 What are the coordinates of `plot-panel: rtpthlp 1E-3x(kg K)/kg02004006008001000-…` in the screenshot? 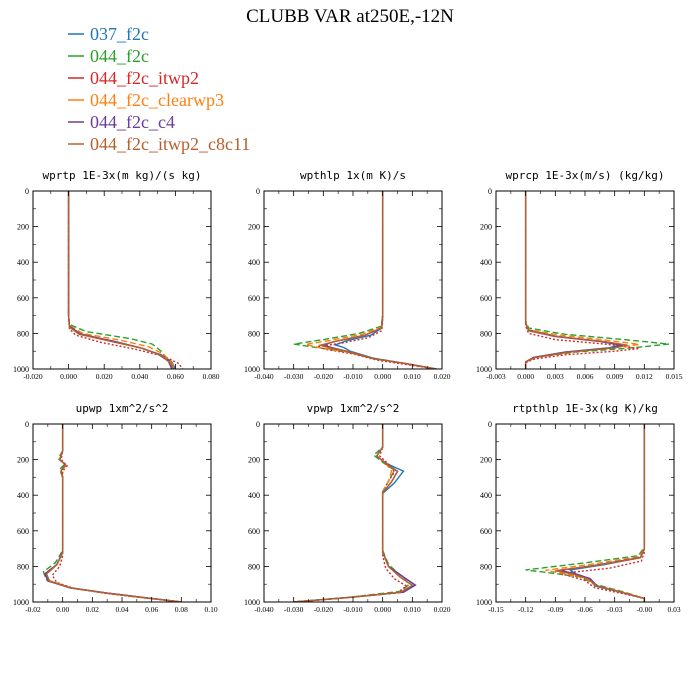 It's located at (578, 508).